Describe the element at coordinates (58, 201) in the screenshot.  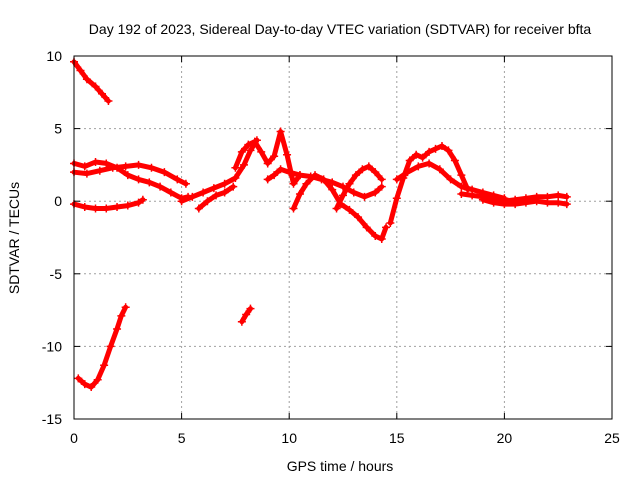
I see `y-tick-label: 0` at that location.